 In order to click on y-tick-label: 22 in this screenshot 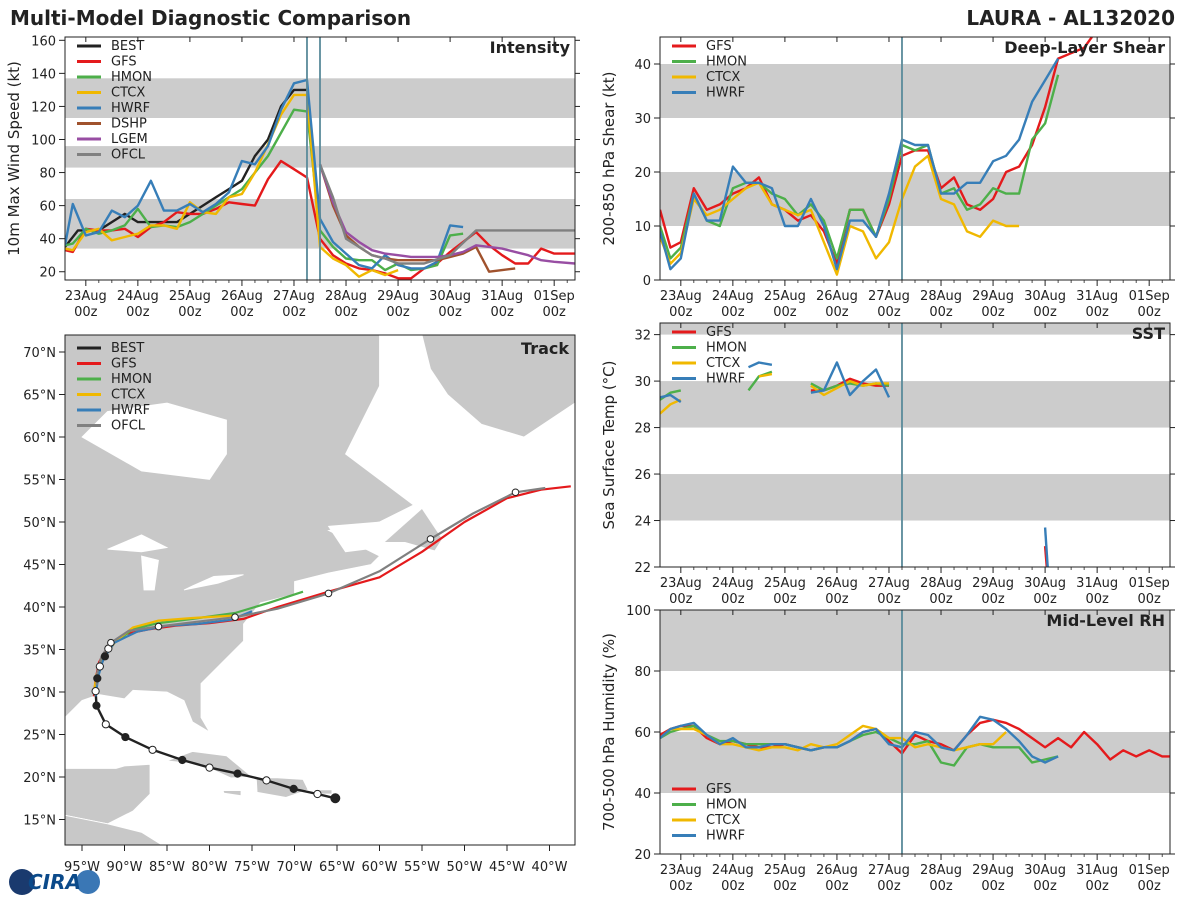, I will do `click(642, 568)`.